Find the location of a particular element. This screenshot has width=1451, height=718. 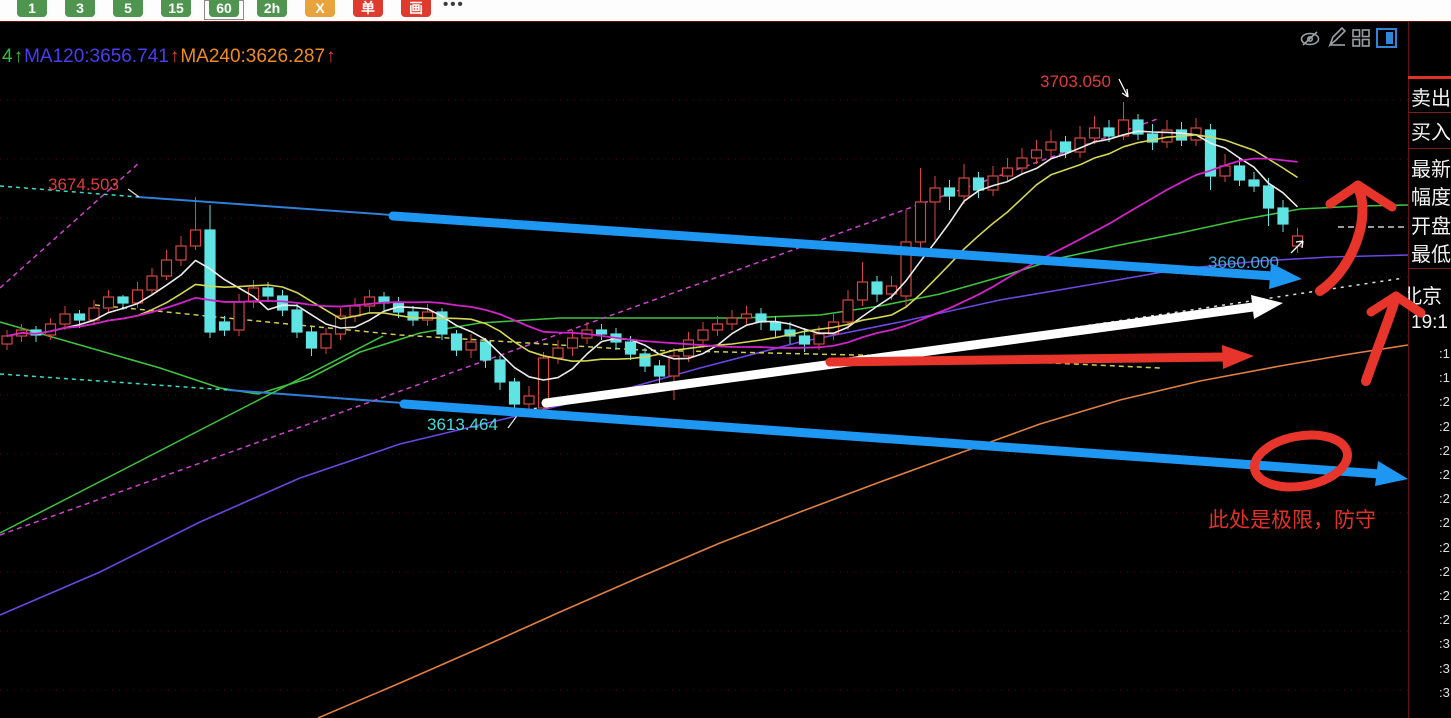

green-trendline is located at coordinates (192, 434).